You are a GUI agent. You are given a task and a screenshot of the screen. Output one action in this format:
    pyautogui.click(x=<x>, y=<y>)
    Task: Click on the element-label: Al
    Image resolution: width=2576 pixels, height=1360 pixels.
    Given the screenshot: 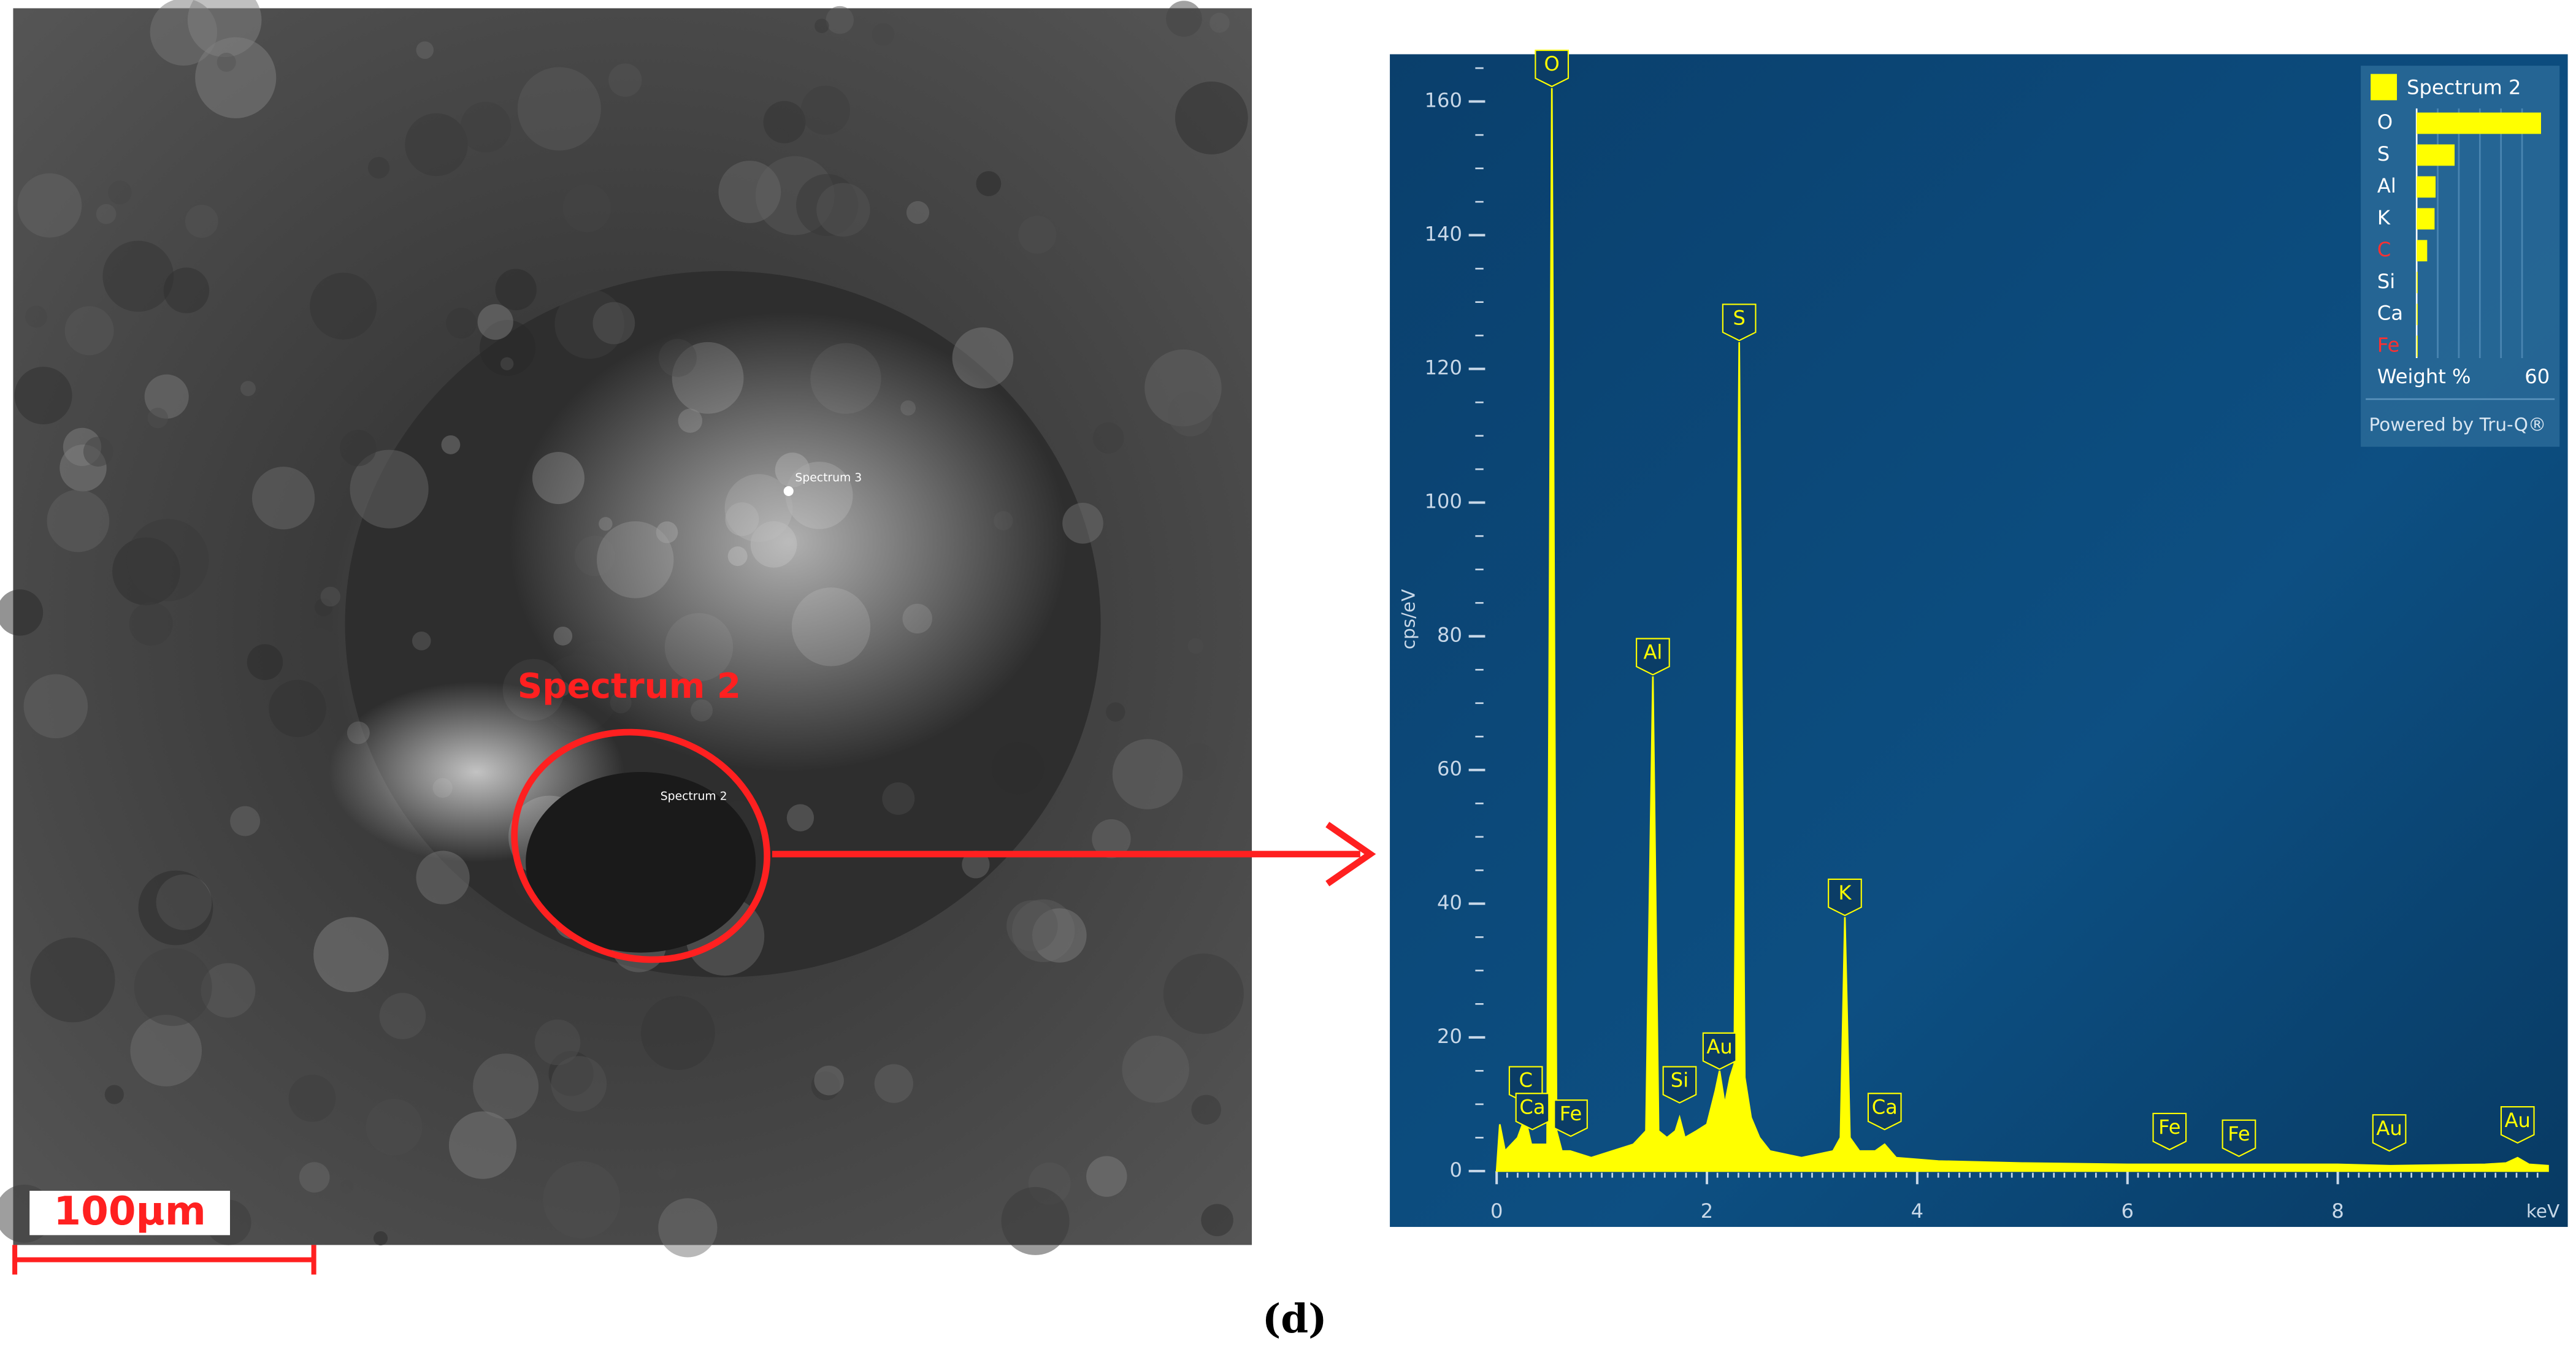 What is the action you would take?
    pyautogui.click(x=2386, y=185)
    